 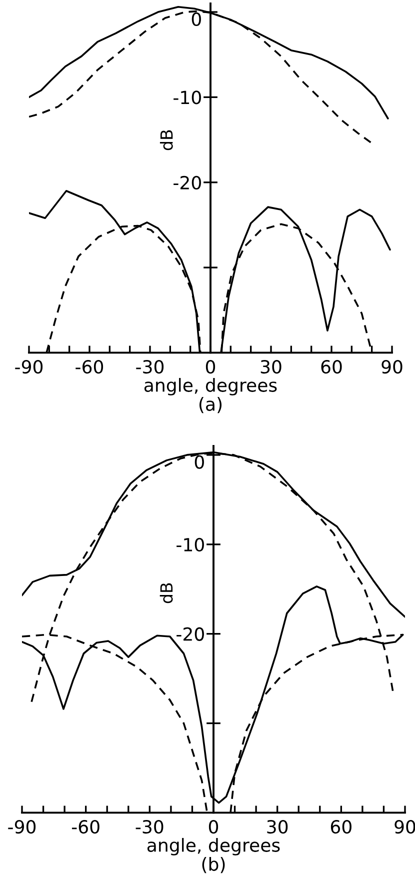 I want to click on text: (b), so click(x=213, y=865).